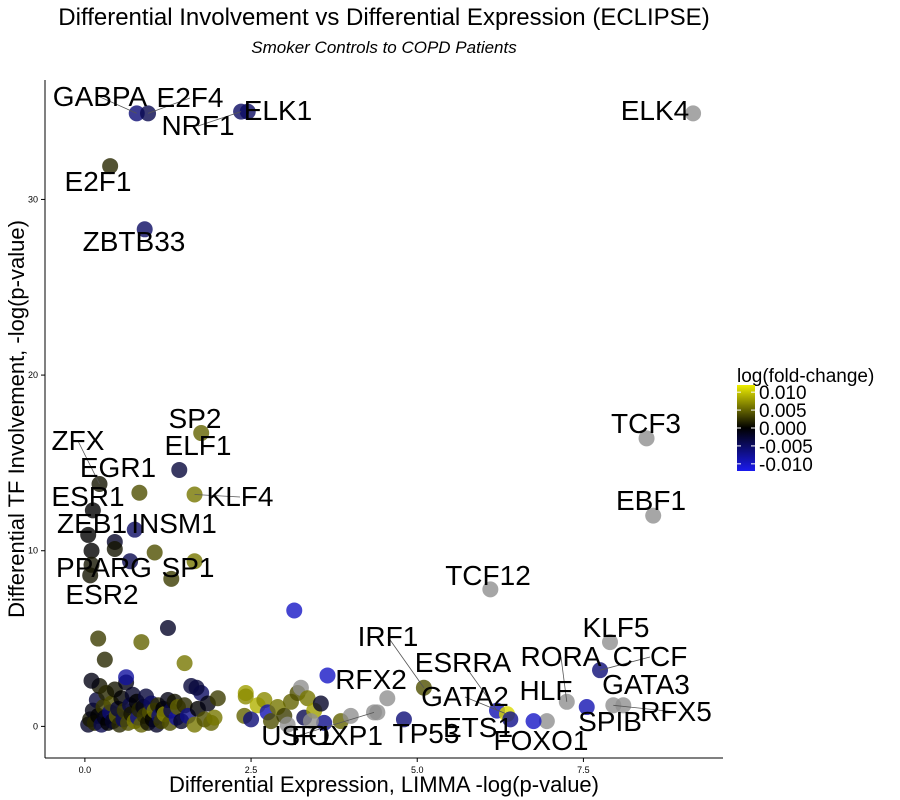 The width and height of the screenshot is (900, 800). What do you see at coordinates (651, 500) in the screenshot?
I see `point-label: EBF1` at bounding box center [651, 500].